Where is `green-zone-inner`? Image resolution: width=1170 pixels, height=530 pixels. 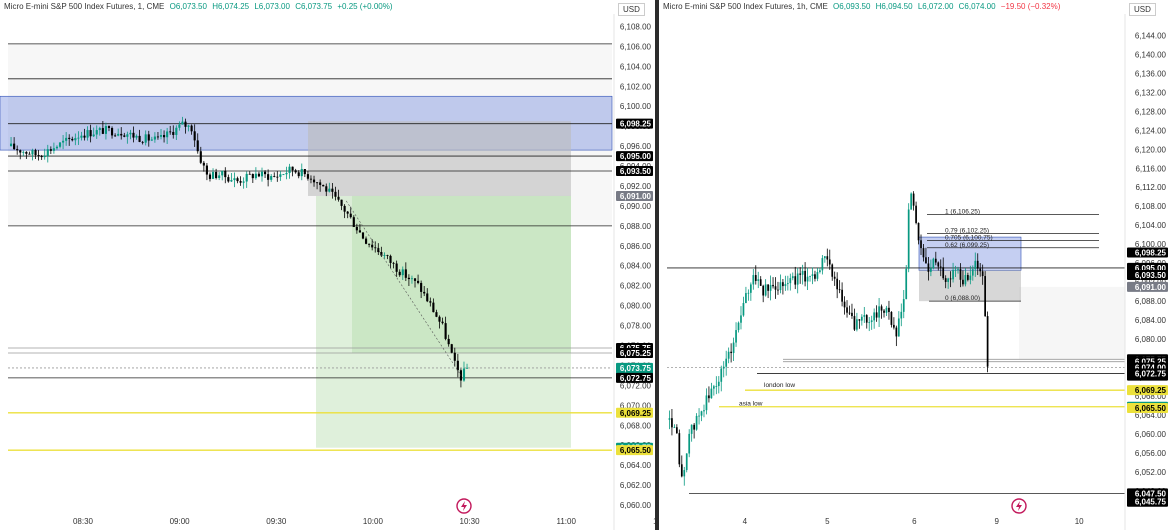 green-zone-inner is located at coordinates (461, 274).